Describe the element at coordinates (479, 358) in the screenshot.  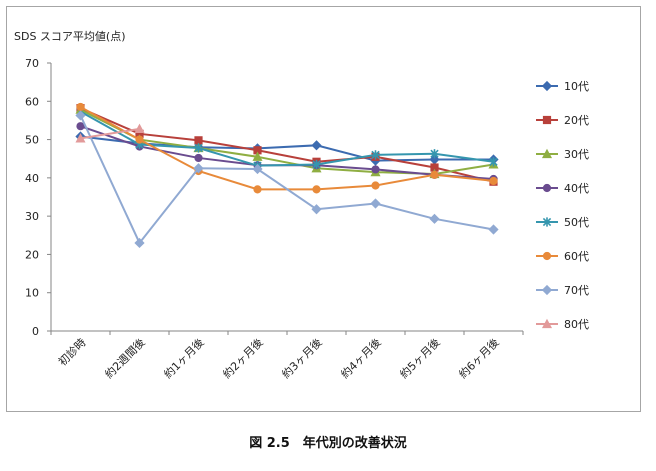
I see `x-category-label: 約6ヶ月後` at that location.